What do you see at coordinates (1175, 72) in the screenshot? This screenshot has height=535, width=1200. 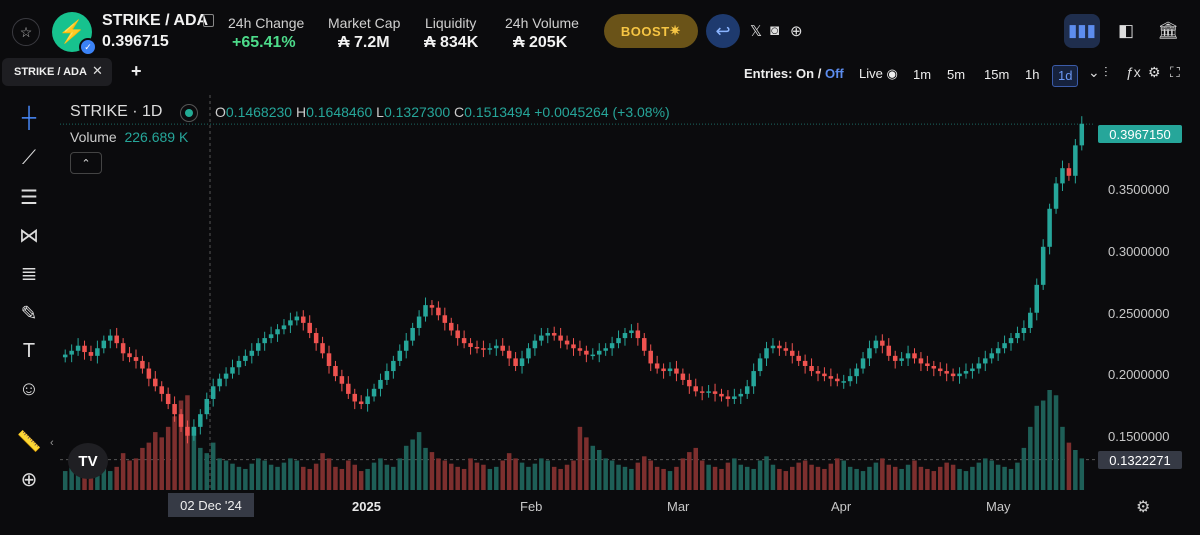 I see `fullscreen-icon: ⛶` at bounding box center [1175, 72].